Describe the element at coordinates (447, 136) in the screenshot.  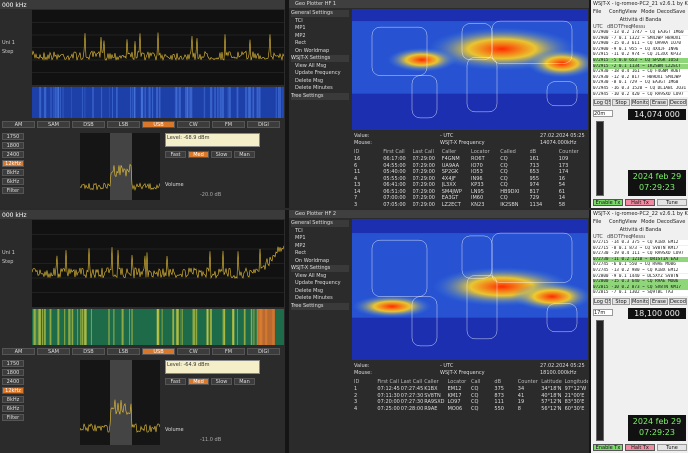
I see `source: - UTC` at that location.